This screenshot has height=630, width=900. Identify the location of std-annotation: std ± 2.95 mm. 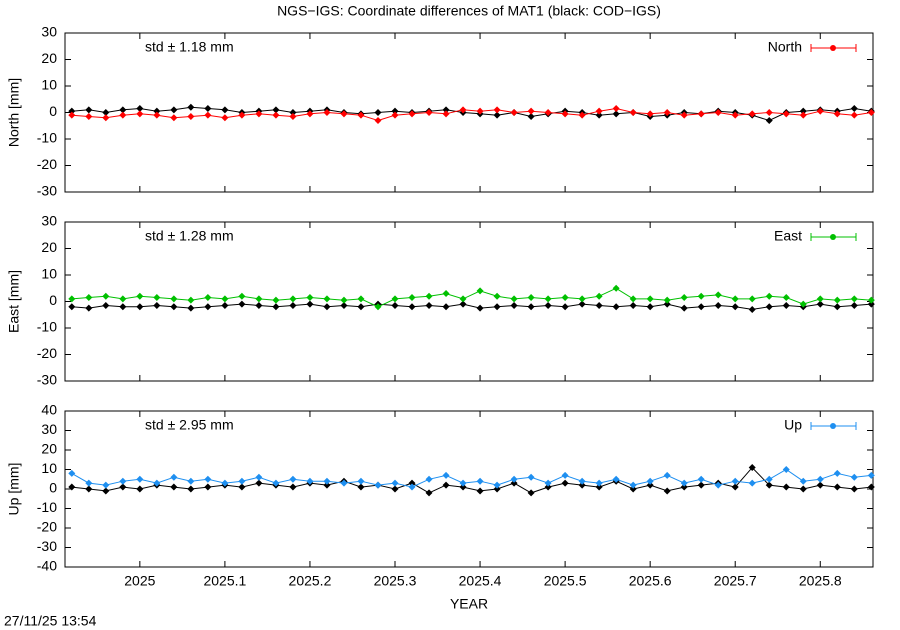
(189, 425).